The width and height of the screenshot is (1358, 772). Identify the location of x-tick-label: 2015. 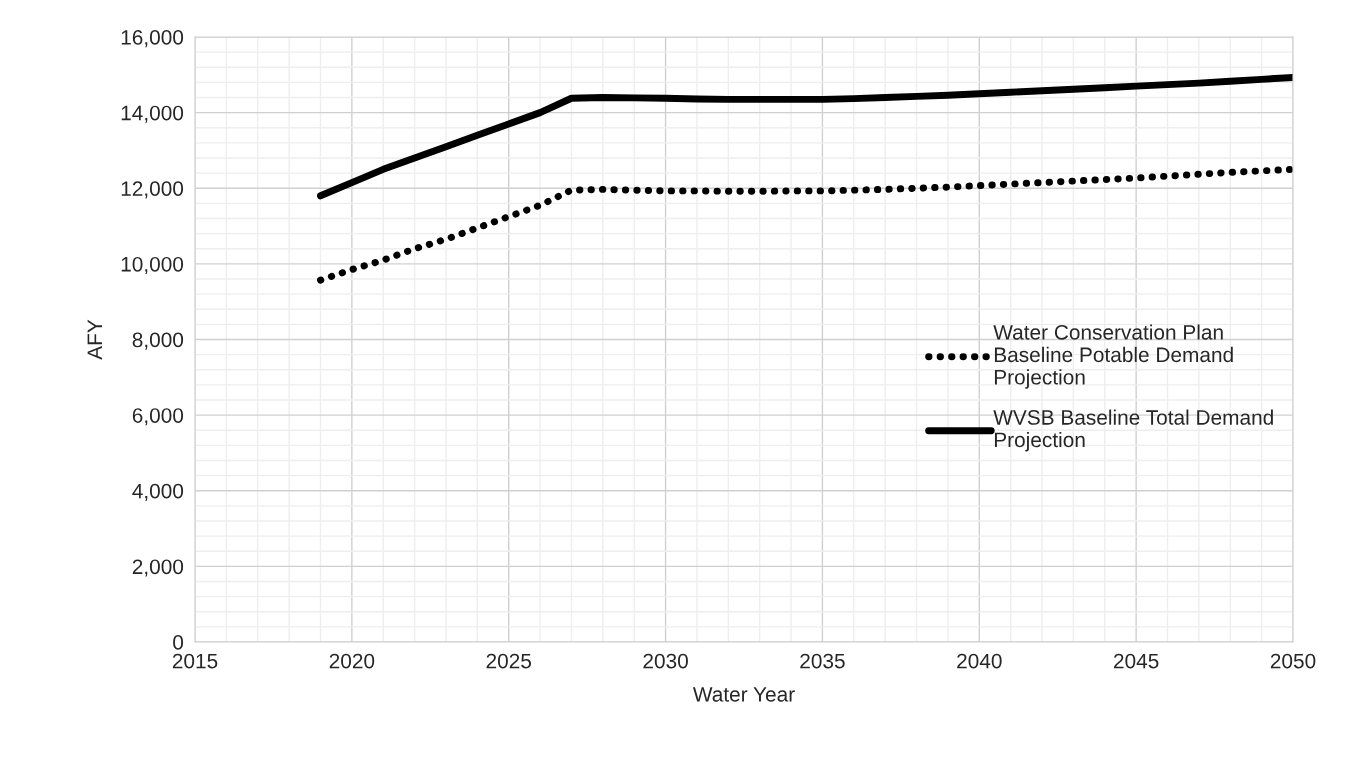
(195, 661).